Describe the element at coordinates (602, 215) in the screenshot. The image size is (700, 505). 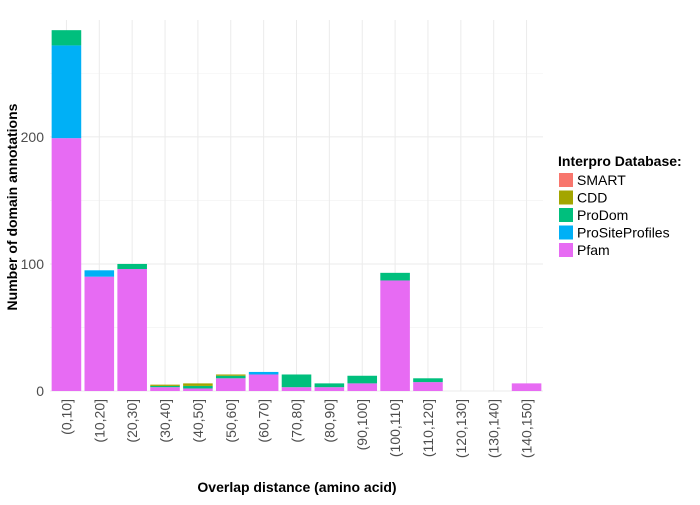
I see `legend-label-prodom: ProDom` at that location.